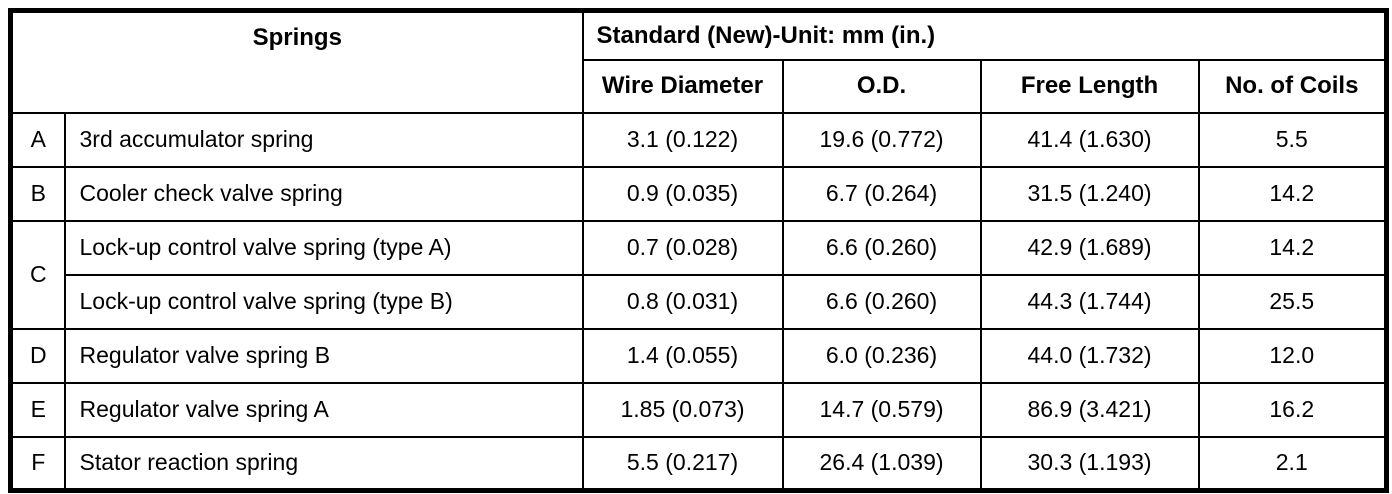 This screenshot has width=1392, height=494. What do you see at coordinates (323, 301) in the screenshot?
I see `spring-name: Lock-up control valve spring (type B)` at bounding box center [323, 301].